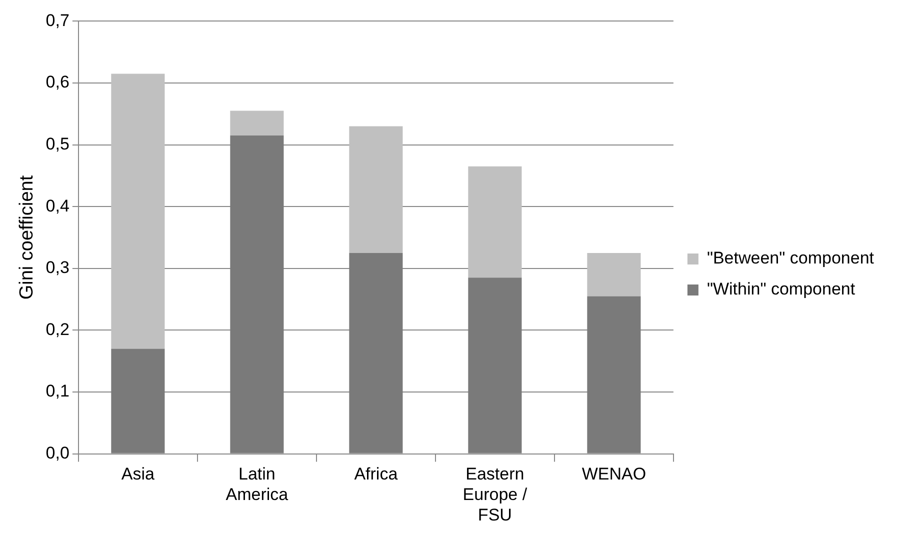  What do you see at coordinates (58, 329) in the screenshot?
I see `y-tick-label: 0,2` at bounding box center [58, 329].